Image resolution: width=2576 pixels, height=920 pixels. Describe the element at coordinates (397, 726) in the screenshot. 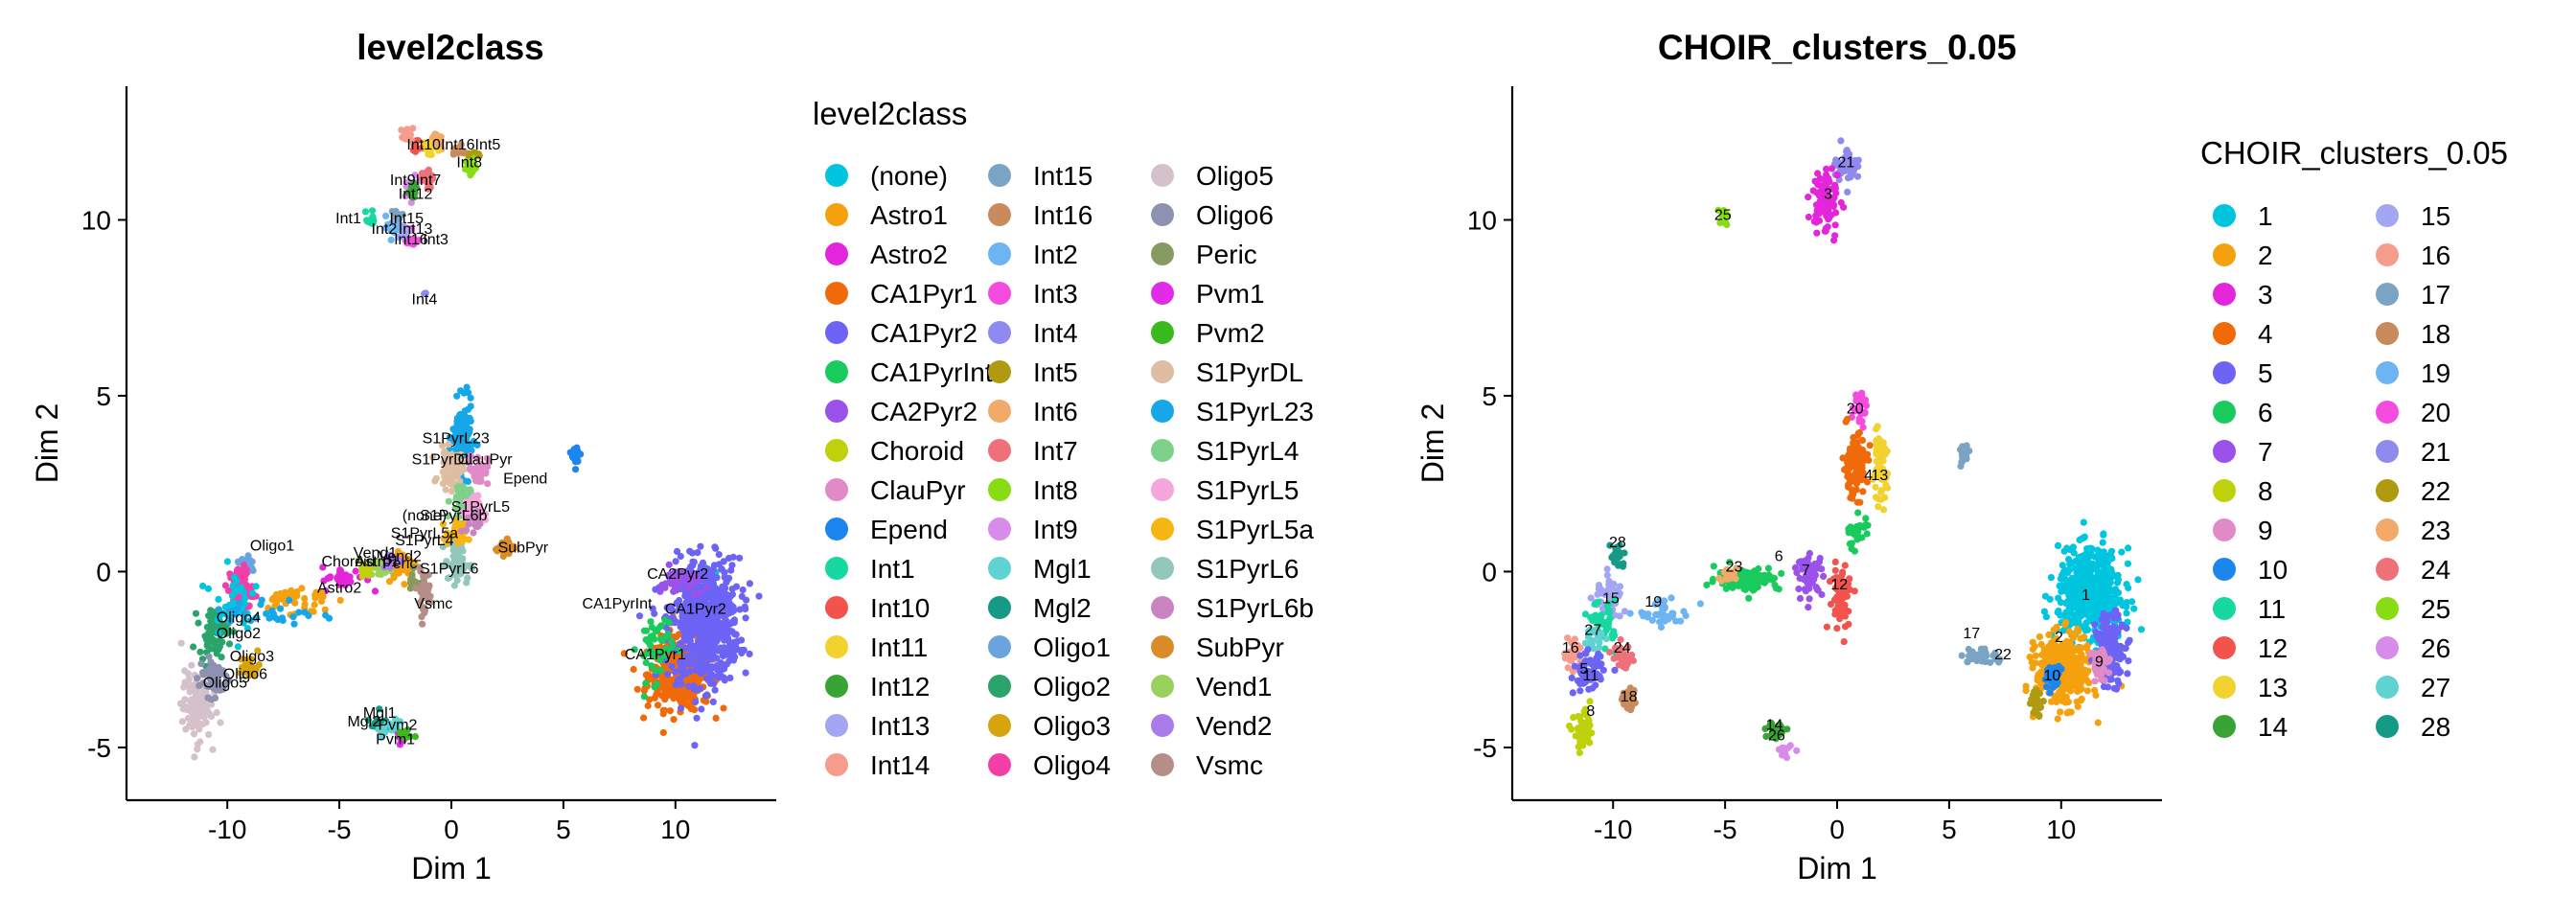

I see `cluster-label: Pvm2` at that location.